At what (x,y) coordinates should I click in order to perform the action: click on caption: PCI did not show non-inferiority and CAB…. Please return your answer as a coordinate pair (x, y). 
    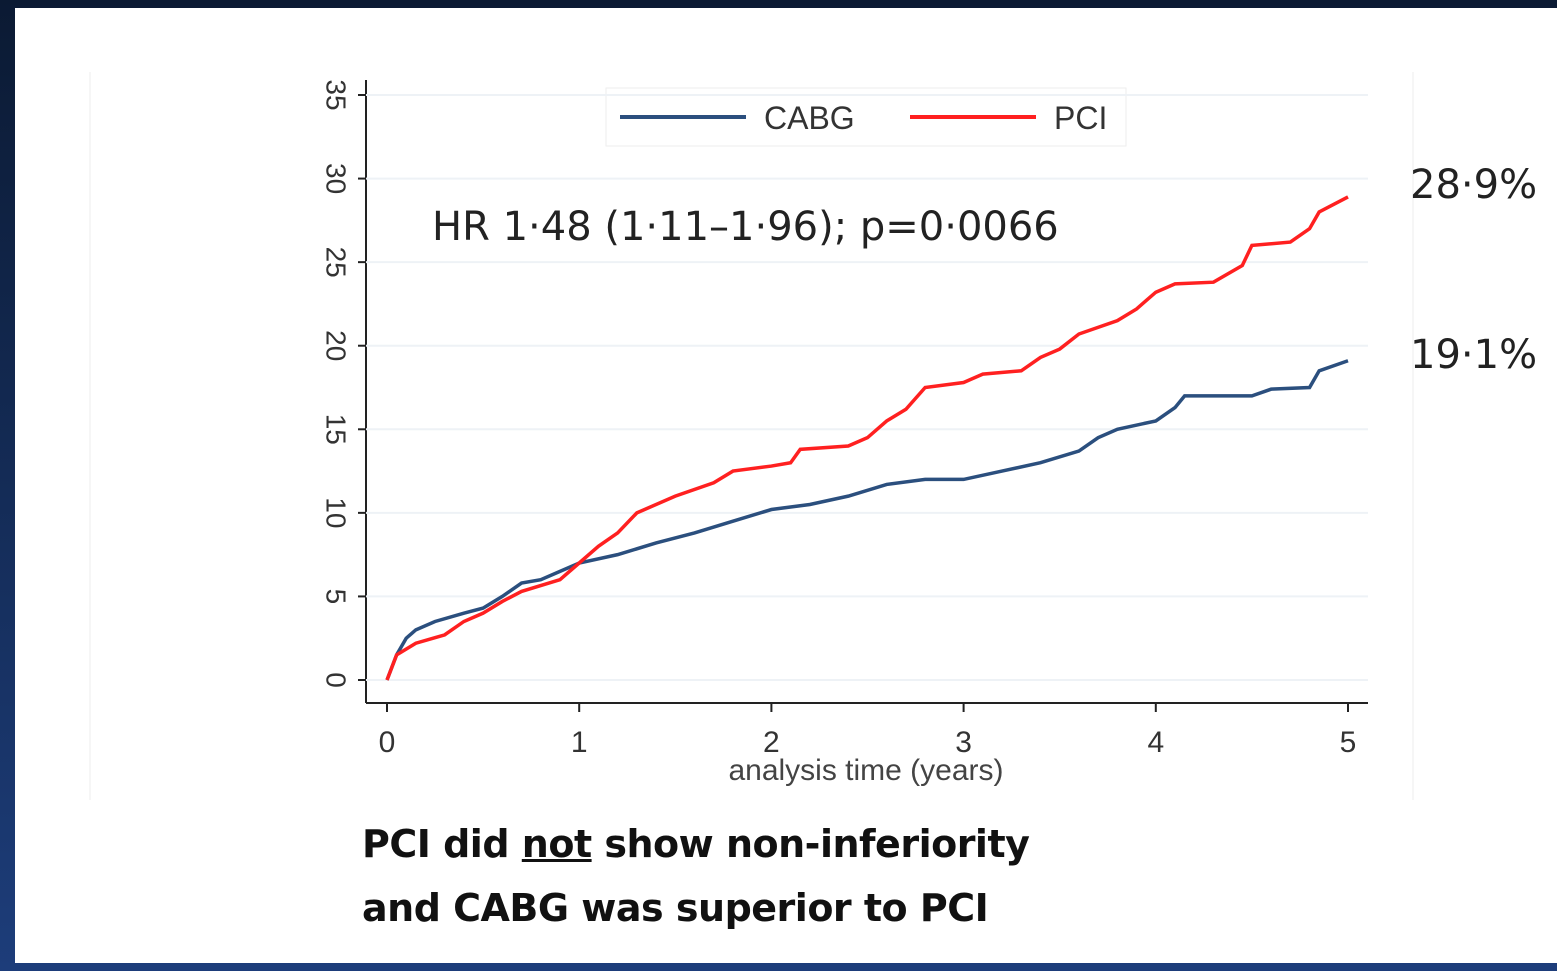
    Looking at the image, I should click on (696, 876).